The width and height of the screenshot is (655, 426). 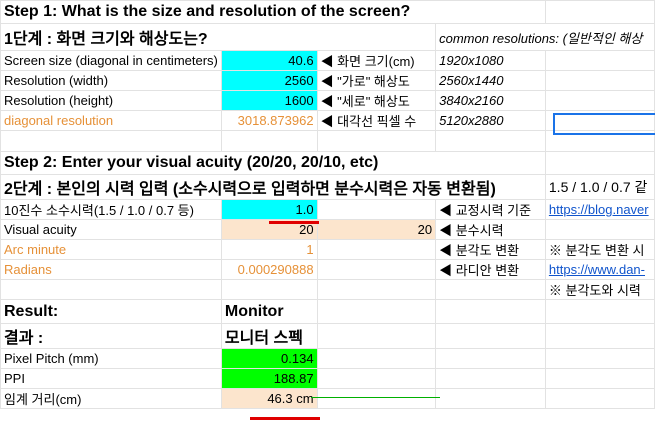 What do you see at coordinates (269, 398) in the screenshot?
I see `critical-distance-value: 46.3 cm` at bounding box center [269, 398].